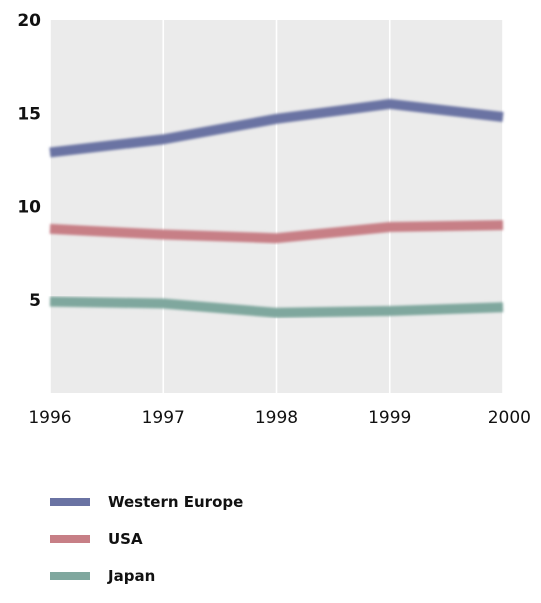  I want to click on legend-swatch-japan, so click(70, 576).